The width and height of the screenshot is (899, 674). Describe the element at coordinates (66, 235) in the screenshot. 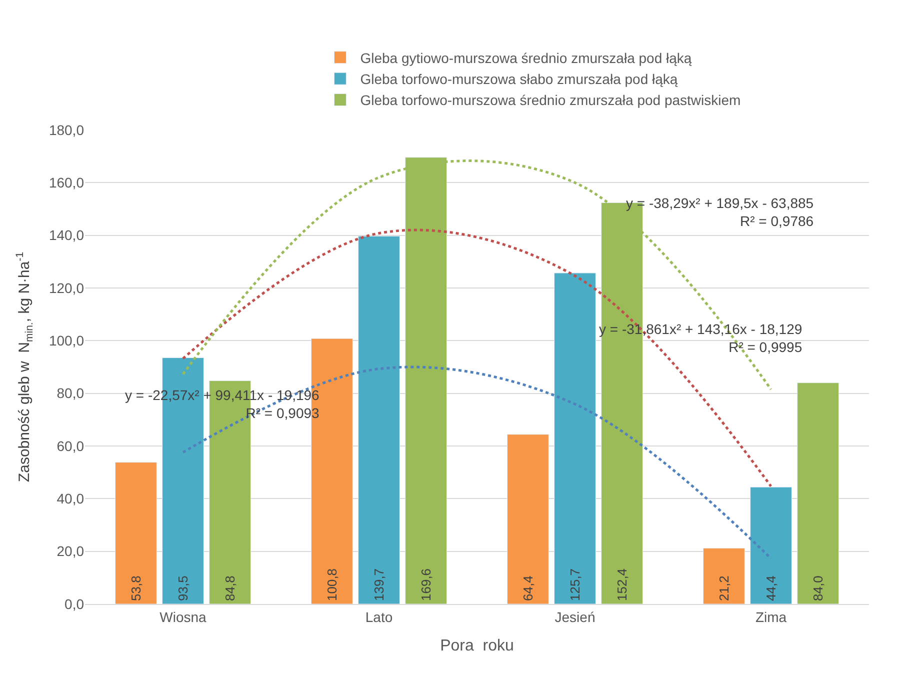

I see `y-tick-label: 140,0` at that location.